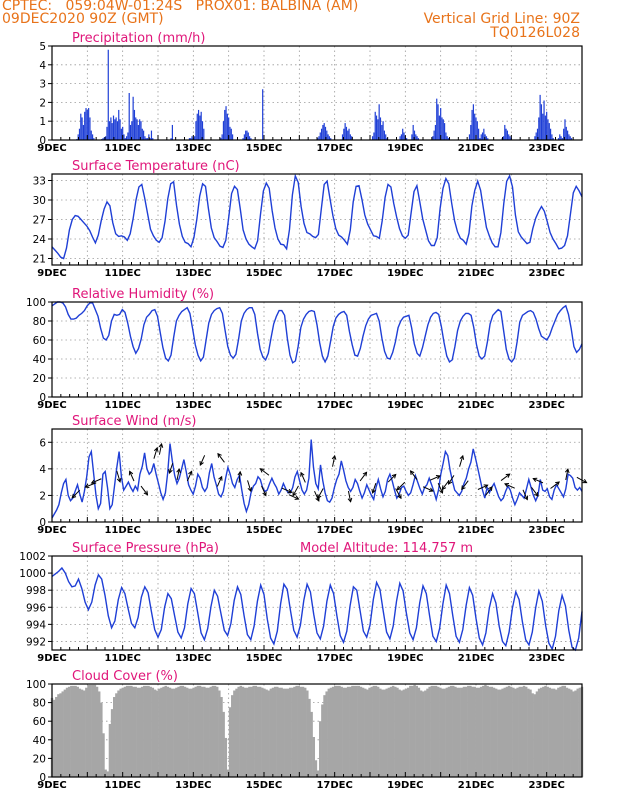 The image size is (618, 800). What do you see at coordinates (317, 349) in the screenshot?
I see `plot-frame` at bounding box center [317, 349].